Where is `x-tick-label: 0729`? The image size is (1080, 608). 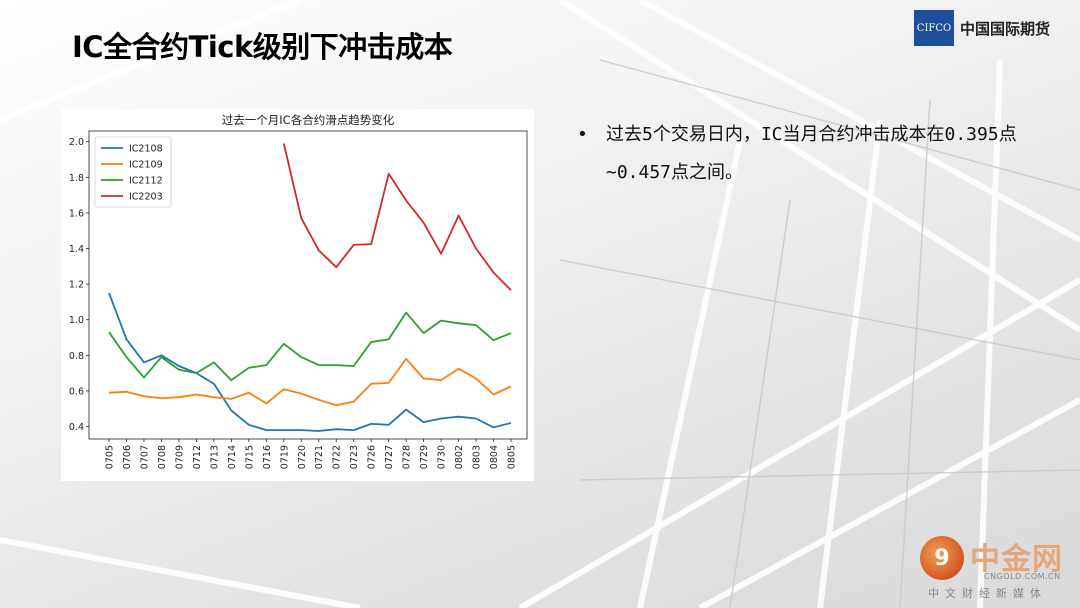 x-tick-label: 0729 is located at coordinates (424, 457).